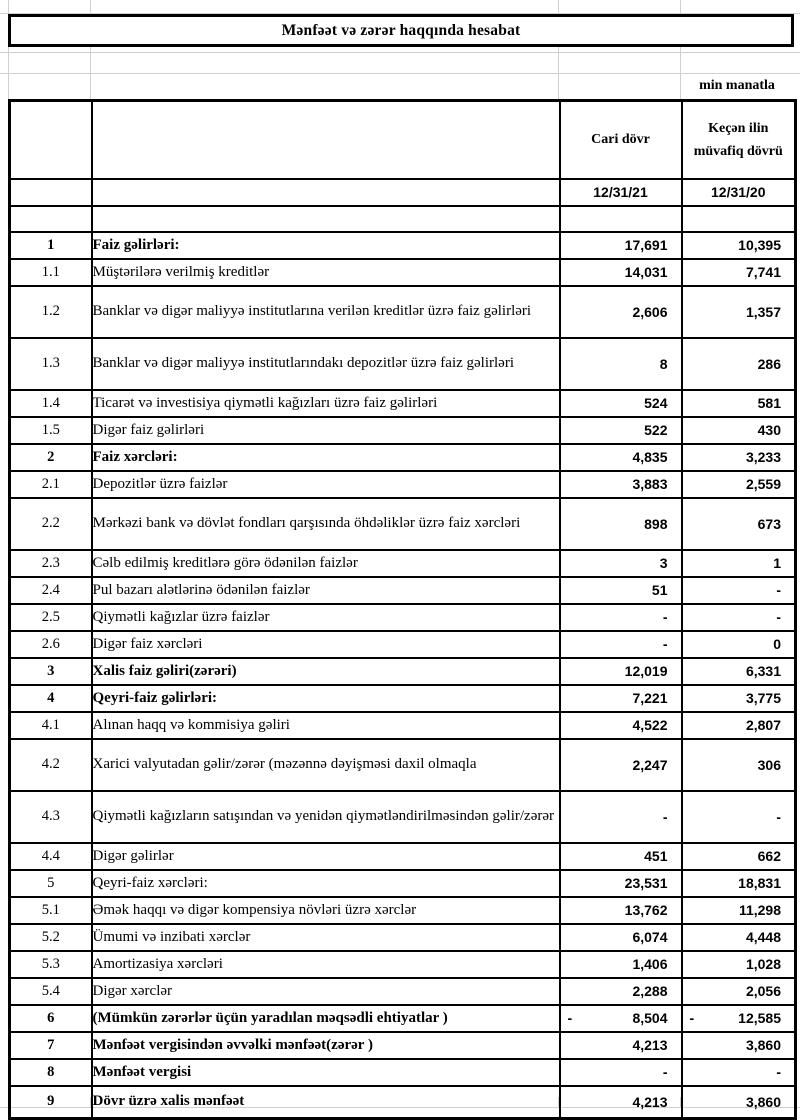  I want to click on row-label: Qeyri-faiz gəlirləri:, so click(325, 698).